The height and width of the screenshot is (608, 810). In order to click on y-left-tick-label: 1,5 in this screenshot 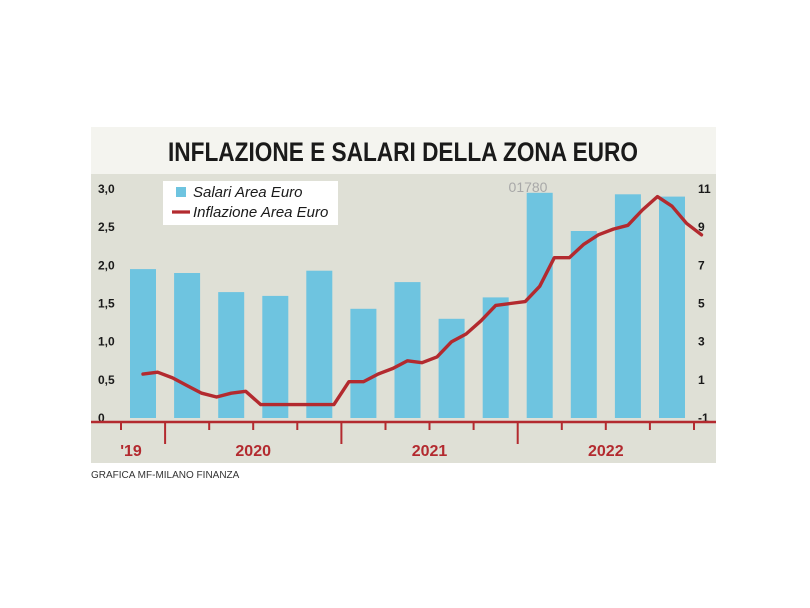, I will do `click(106, 304)`.